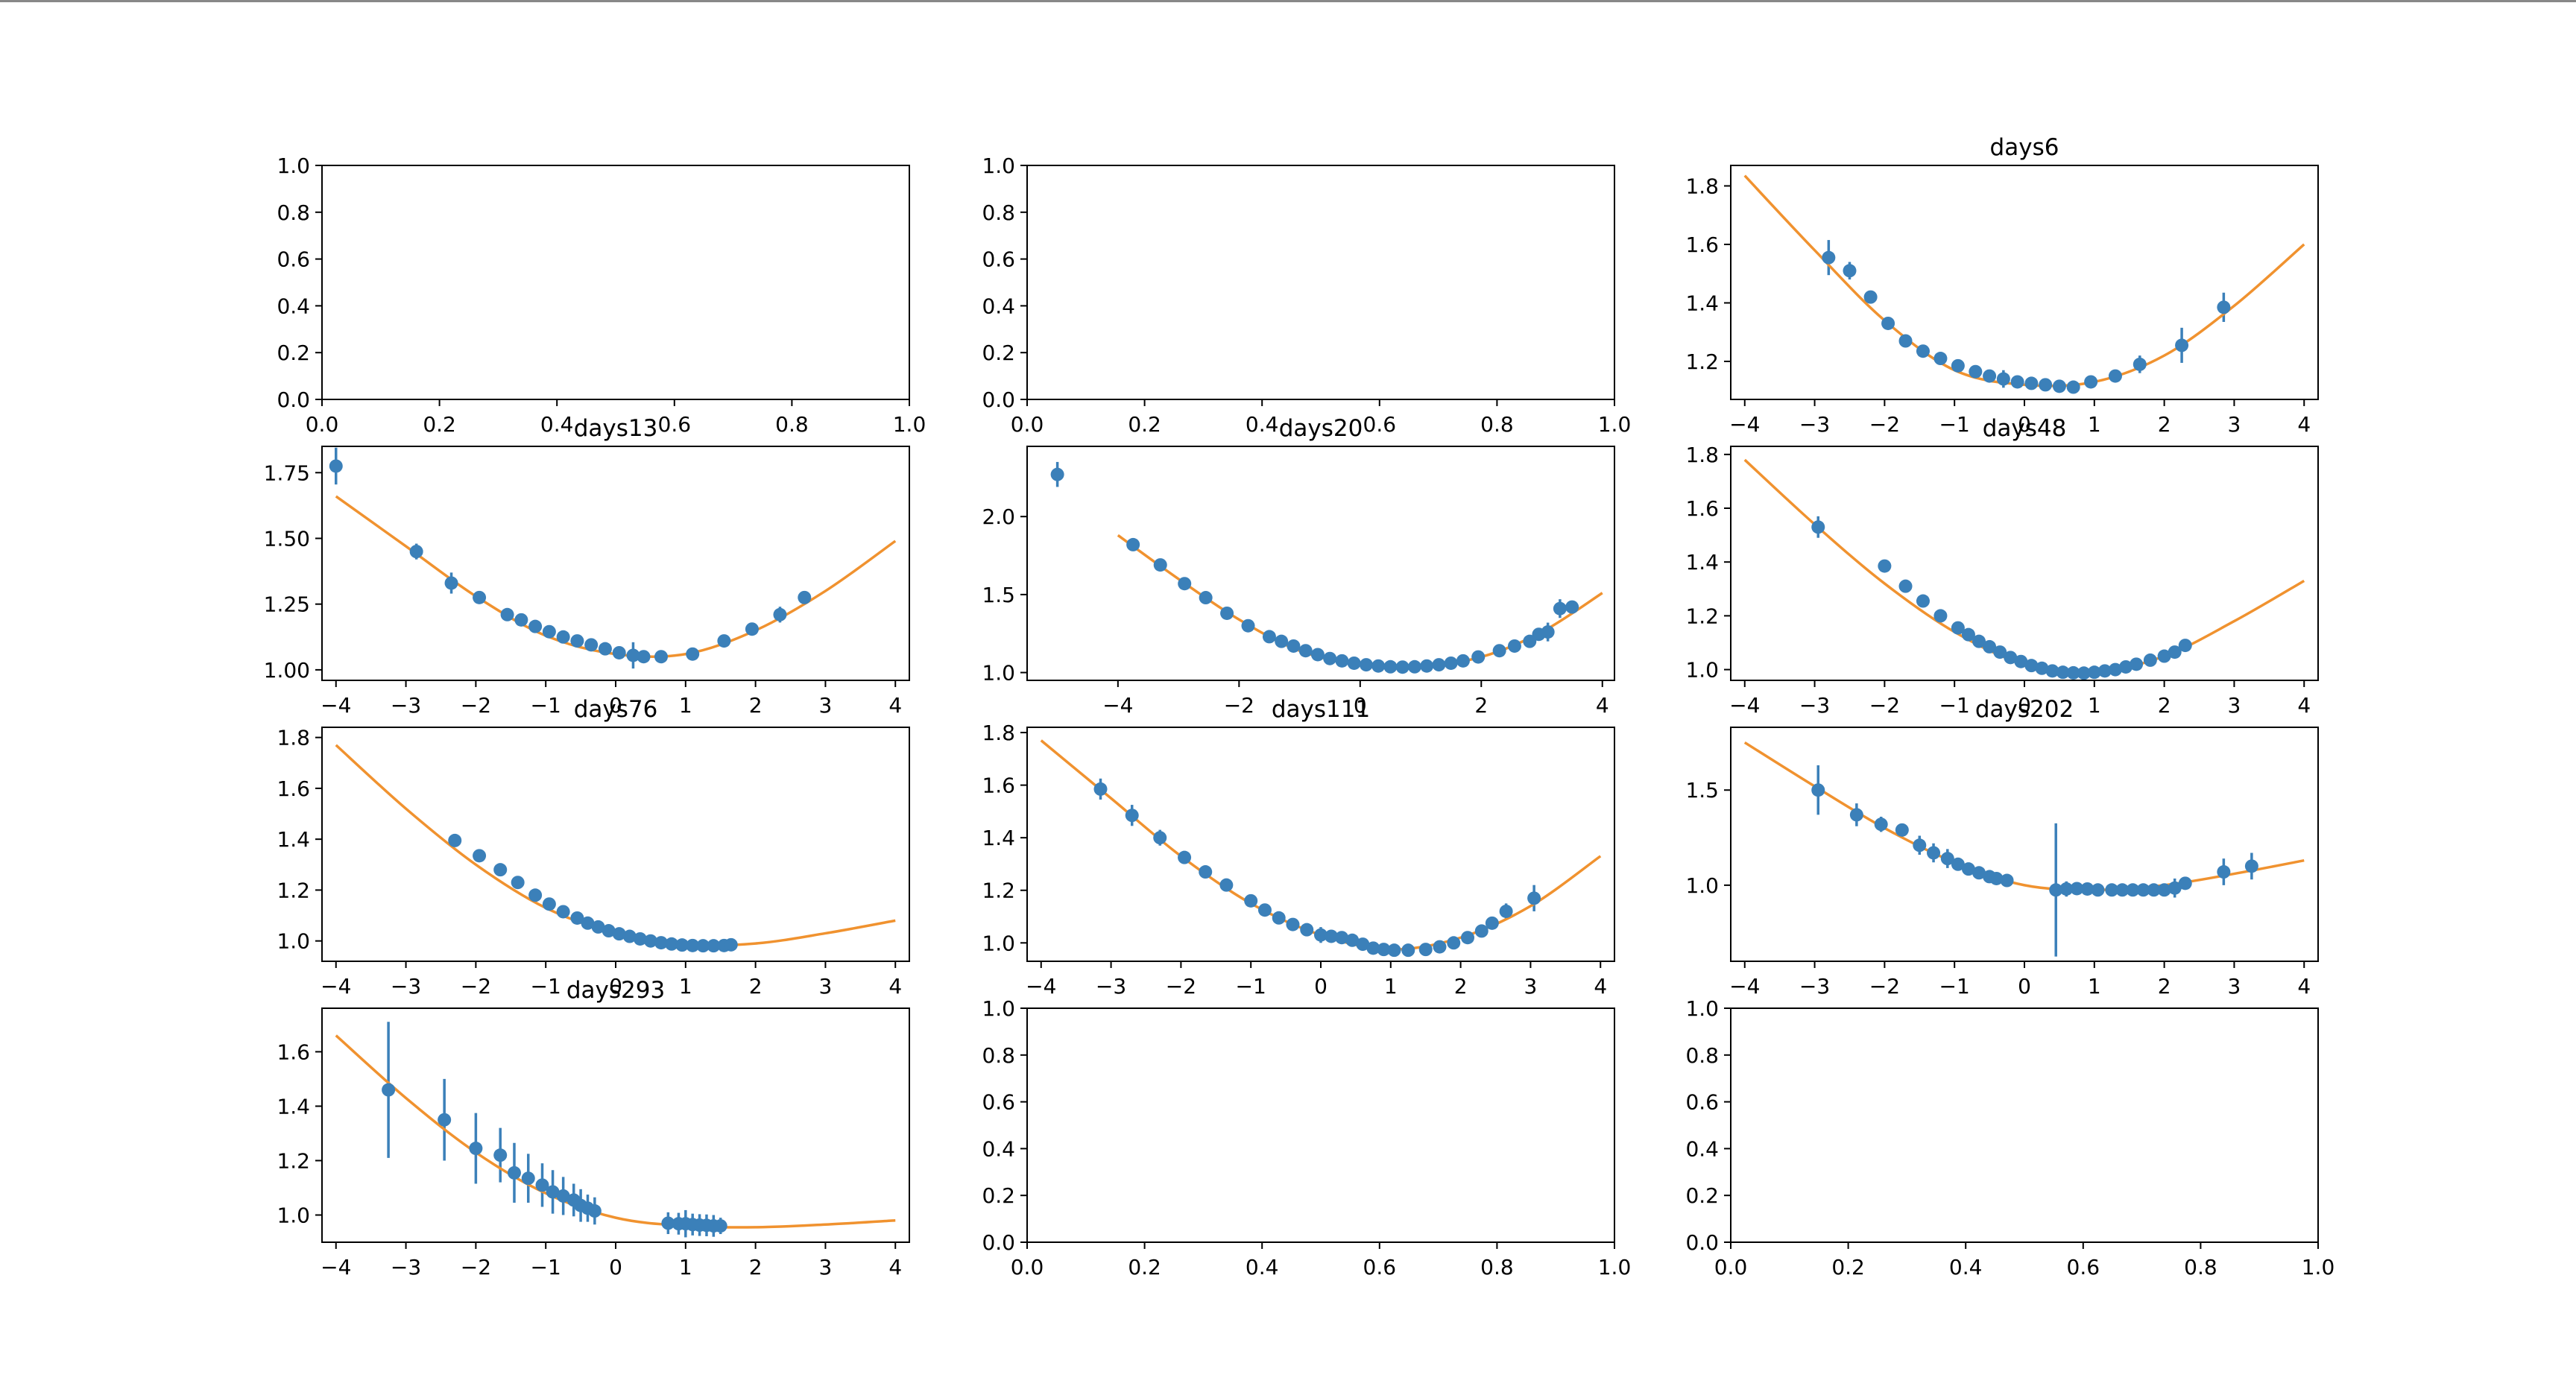 This screenshot has height=1392, width=2576. I want to click on y-tick-label: 0.0, so click(999, 400).